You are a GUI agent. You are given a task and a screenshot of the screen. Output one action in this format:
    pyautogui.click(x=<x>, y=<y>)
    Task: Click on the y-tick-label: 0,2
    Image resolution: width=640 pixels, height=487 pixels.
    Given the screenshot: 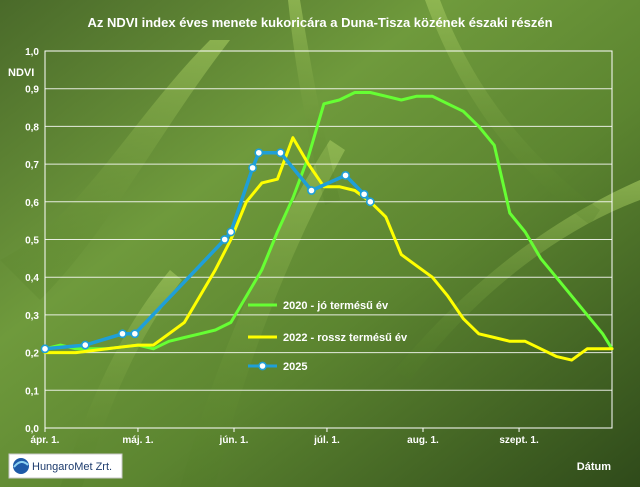 What is the action you would take?
    pyautogui.click(x=32, y=354)
    